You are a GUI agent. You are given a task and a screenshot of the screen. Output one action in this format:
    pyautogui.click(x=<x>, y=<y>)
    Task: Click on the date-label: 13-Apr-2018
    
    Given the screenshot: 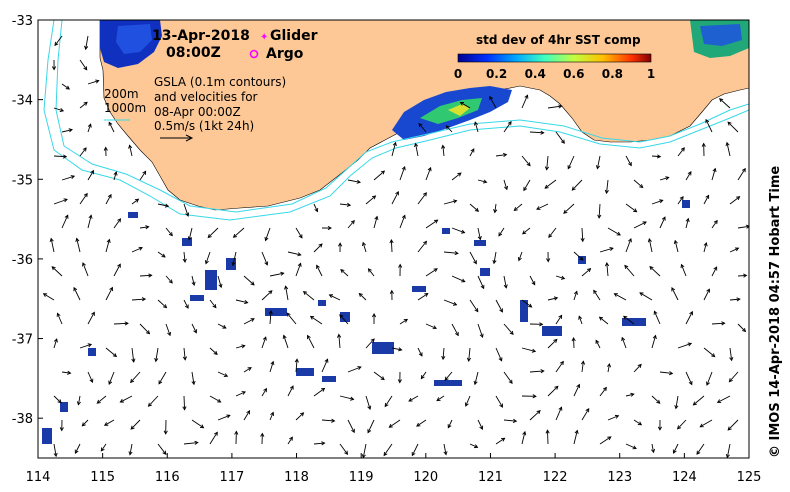 What is the action you would take?
    pyautogui.click(x=201, y=36)
    